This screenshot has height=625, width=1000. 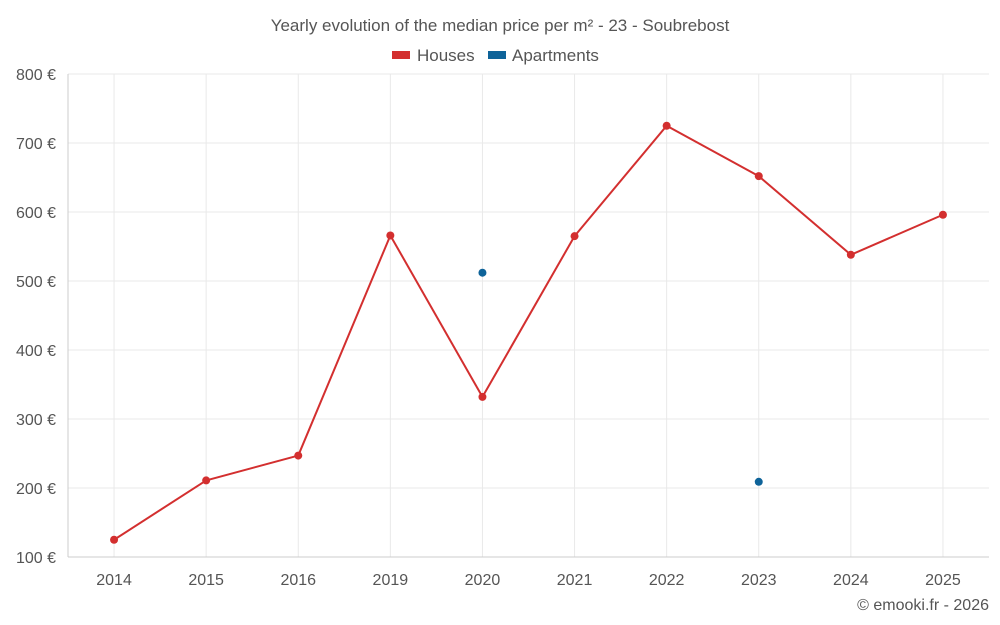 What do you see at coordinates (850, 254) in the screenshot?
I see `data-point-houses-2024` at bounding box center [850, 254].